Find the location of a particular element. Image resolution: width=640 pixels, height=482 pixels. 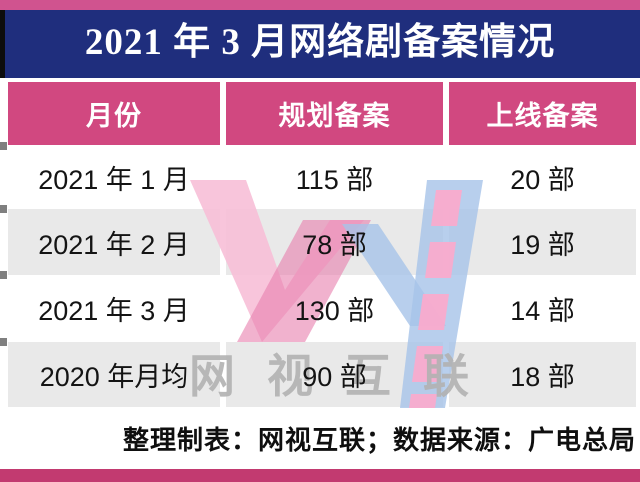

online-filings-cell: 20 部 is located at coordinates (542, 177).